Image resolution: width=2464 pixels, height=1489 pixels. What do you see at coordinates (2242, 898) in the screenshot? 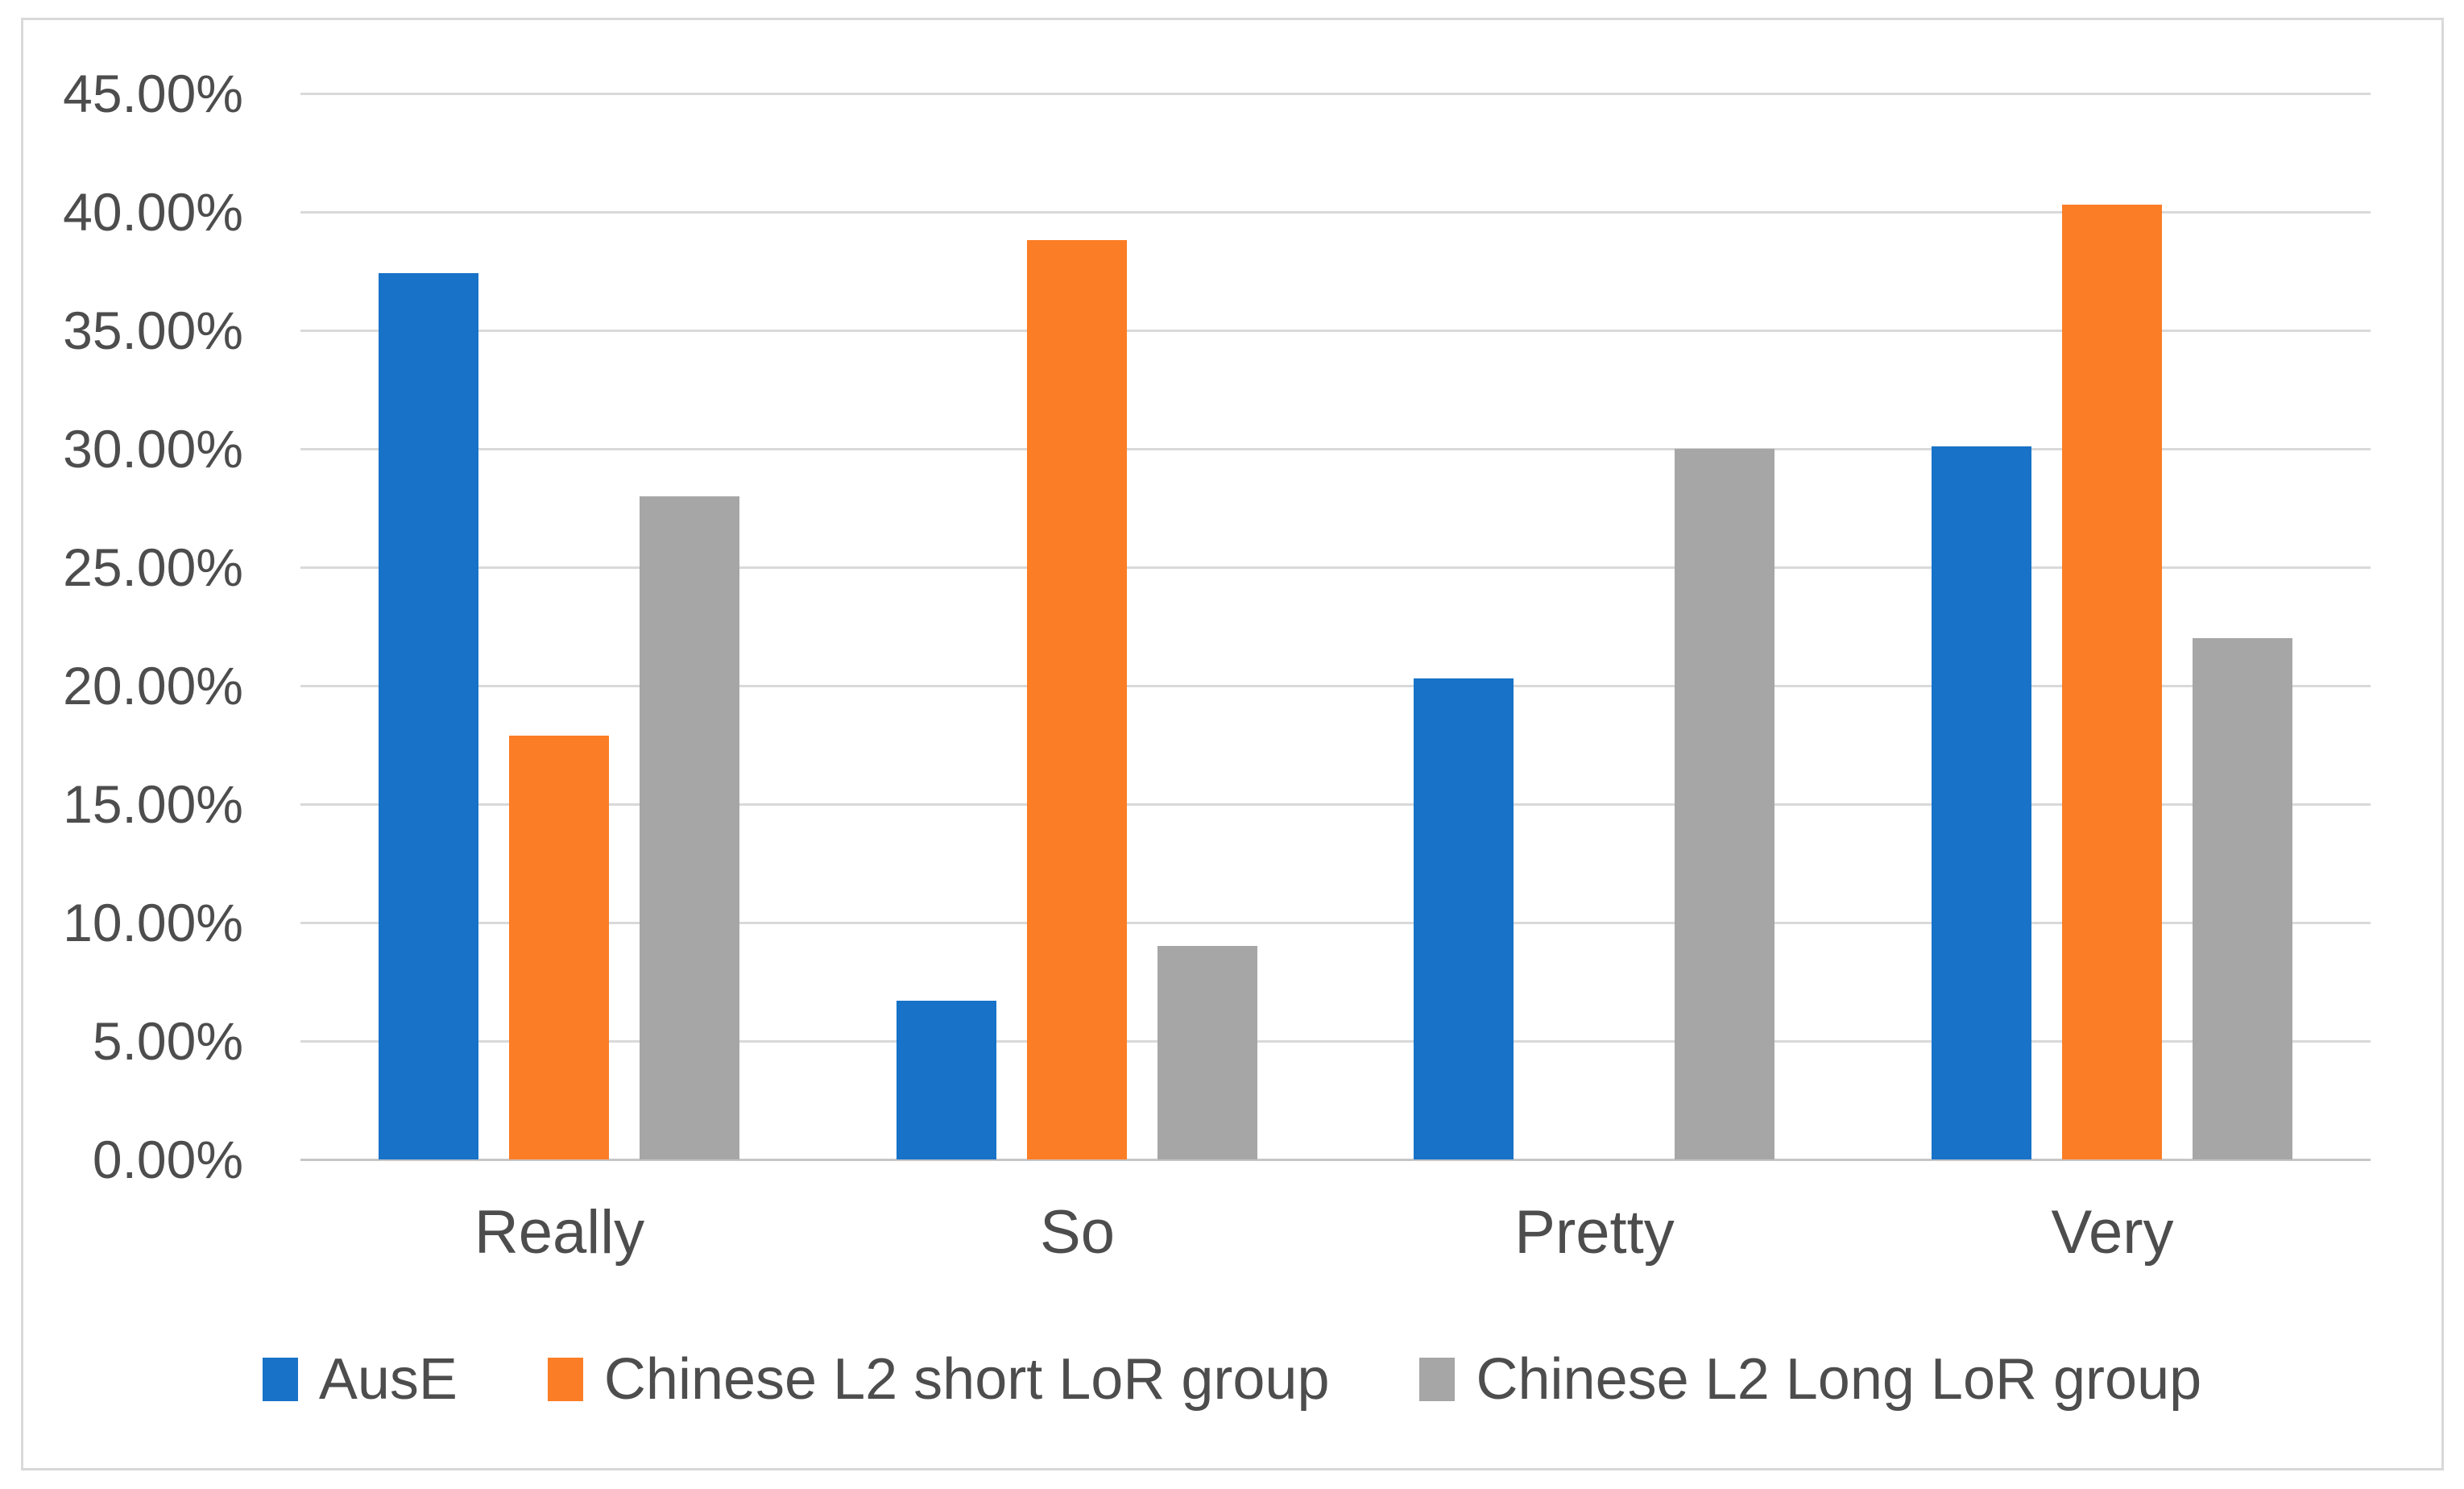
I see `bar-chinese-l2-long-lor-group-very` at bounding box center [2242, 898].